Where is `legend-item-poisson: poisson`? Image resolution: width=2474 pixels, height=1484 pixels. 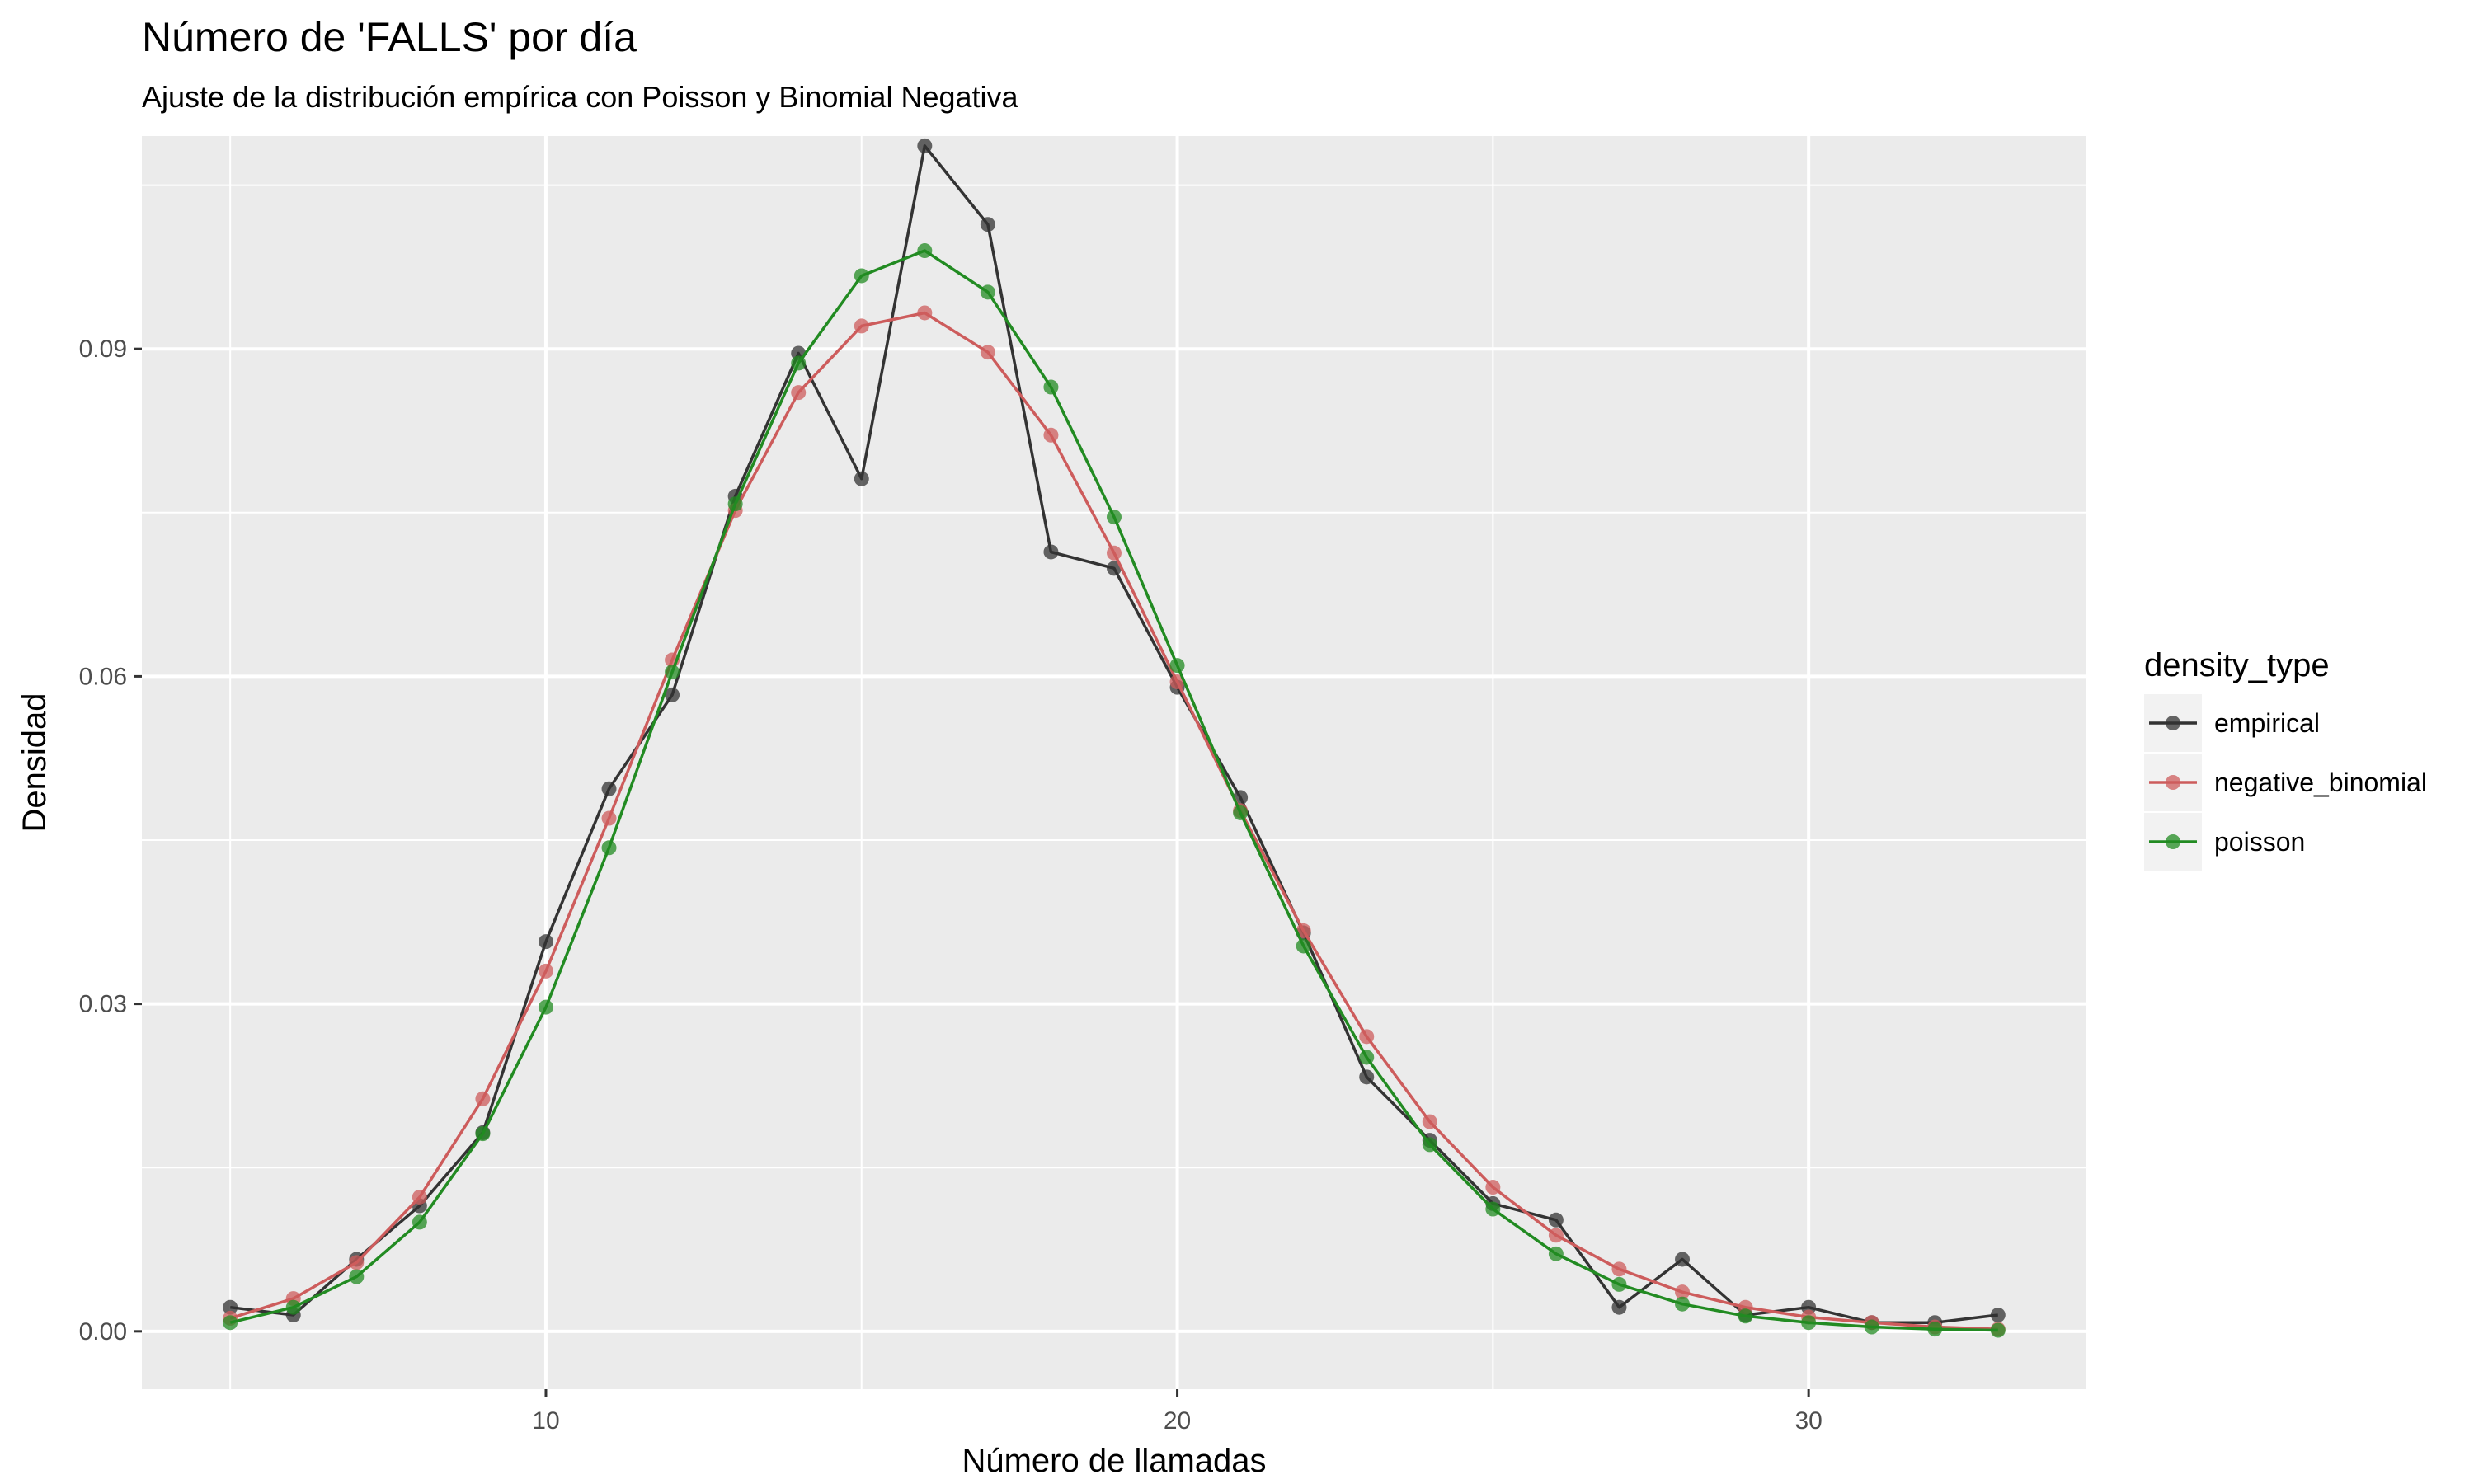 legend-item-poisson: poisson is located at coordinates (2224, 842).